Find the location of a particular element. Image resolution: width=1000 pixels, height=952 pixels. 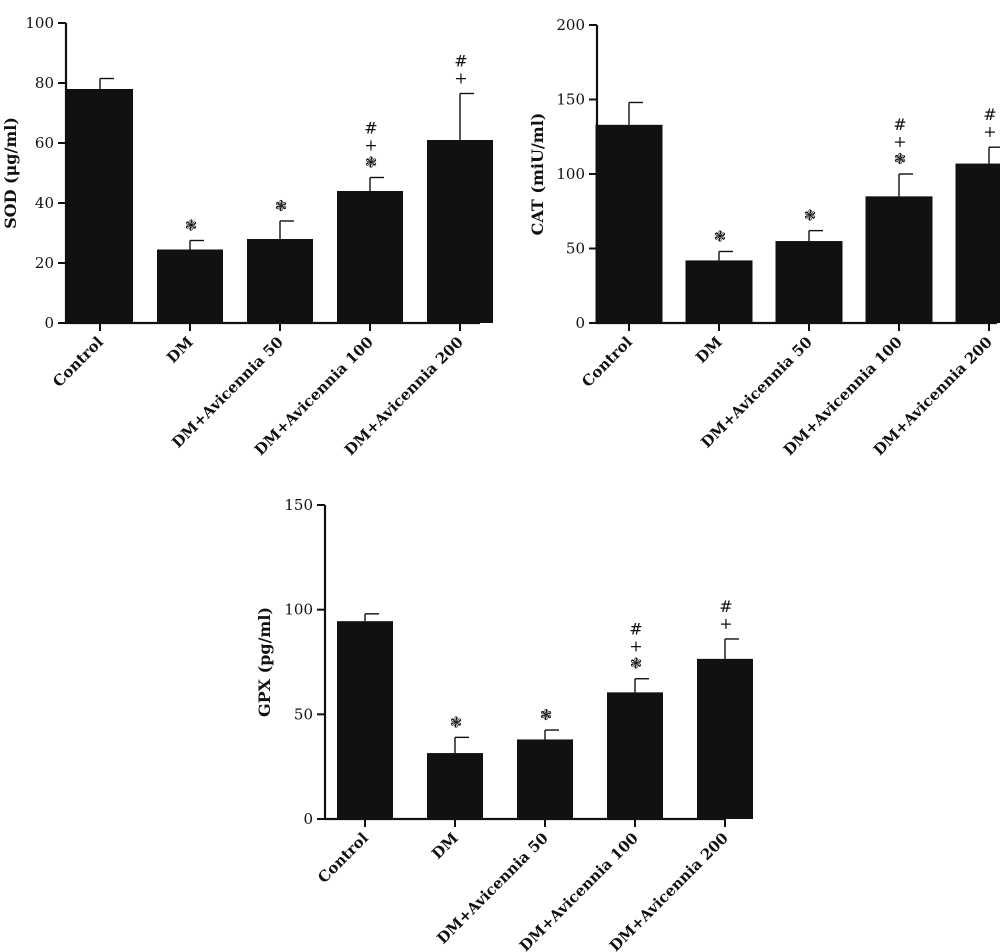

y-tick-label: 20 is located at coordinates (44, 263).